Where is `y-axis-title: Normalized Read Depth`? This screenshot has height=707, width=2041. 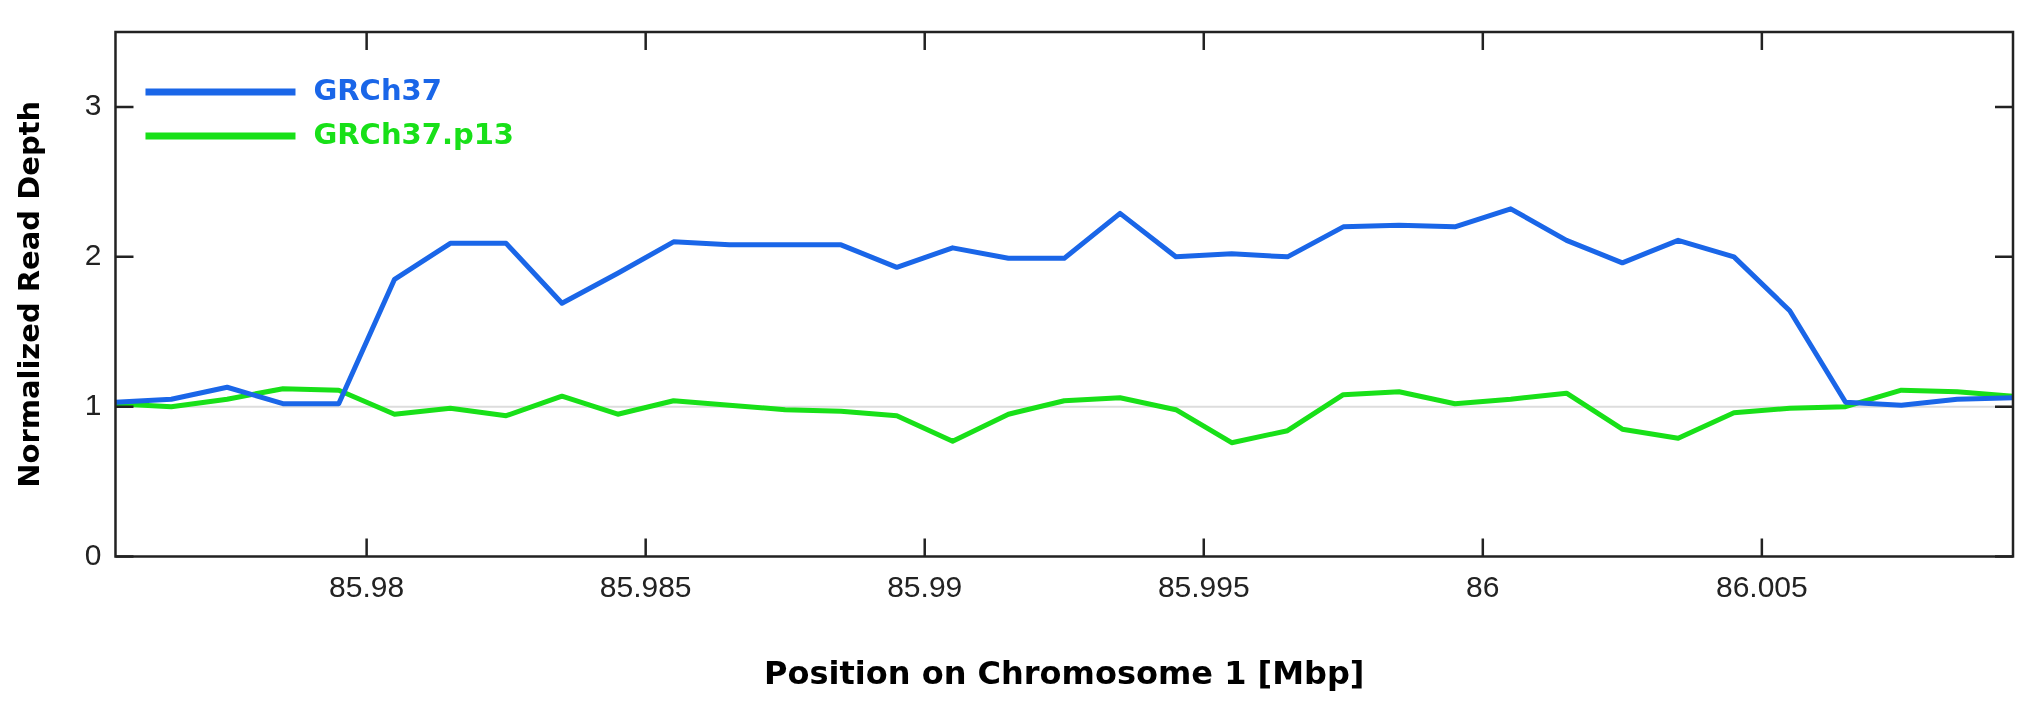
y-axis-title: Normalized Read Depth is located at coordinates (28, 294).